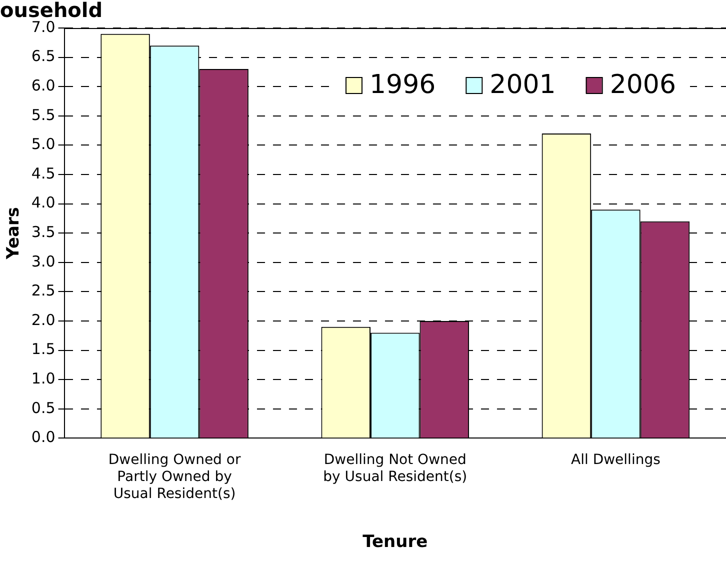 This screenshot has width=726, height=565. I want to click on y-tick-label: 0.0, so click(43, 437).